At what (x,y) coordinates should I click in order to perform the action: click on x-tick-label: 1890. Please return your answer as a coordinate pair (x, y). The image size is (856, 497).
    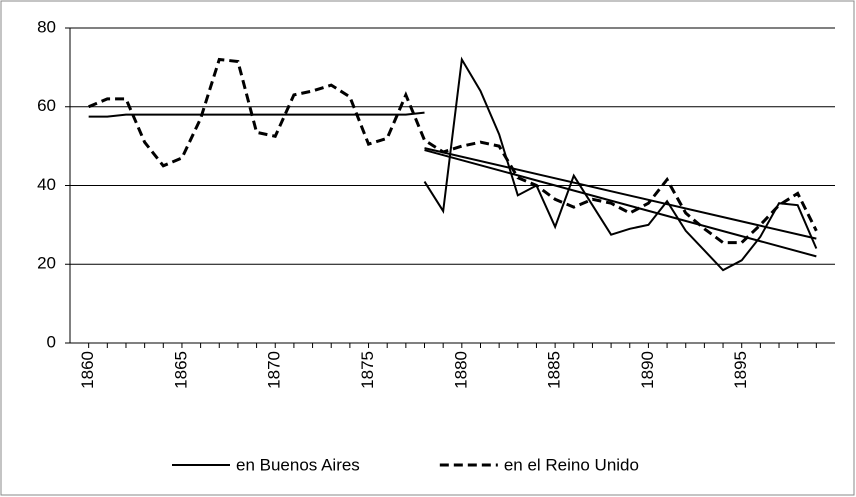
    Looking at the image, I should click on (647, 370).